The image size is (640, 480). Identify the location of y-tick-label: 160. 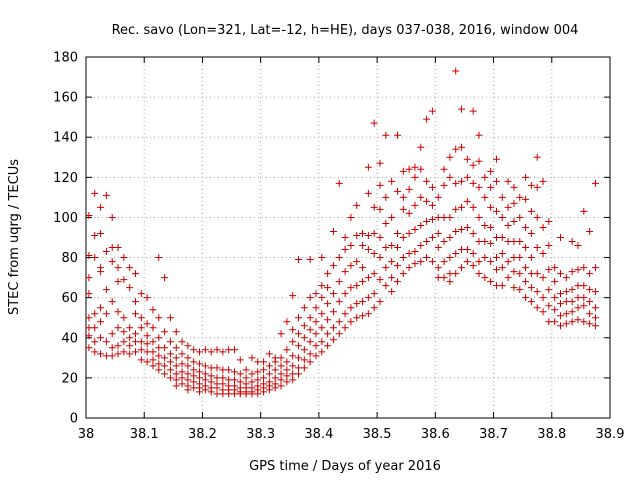
(65, 98).